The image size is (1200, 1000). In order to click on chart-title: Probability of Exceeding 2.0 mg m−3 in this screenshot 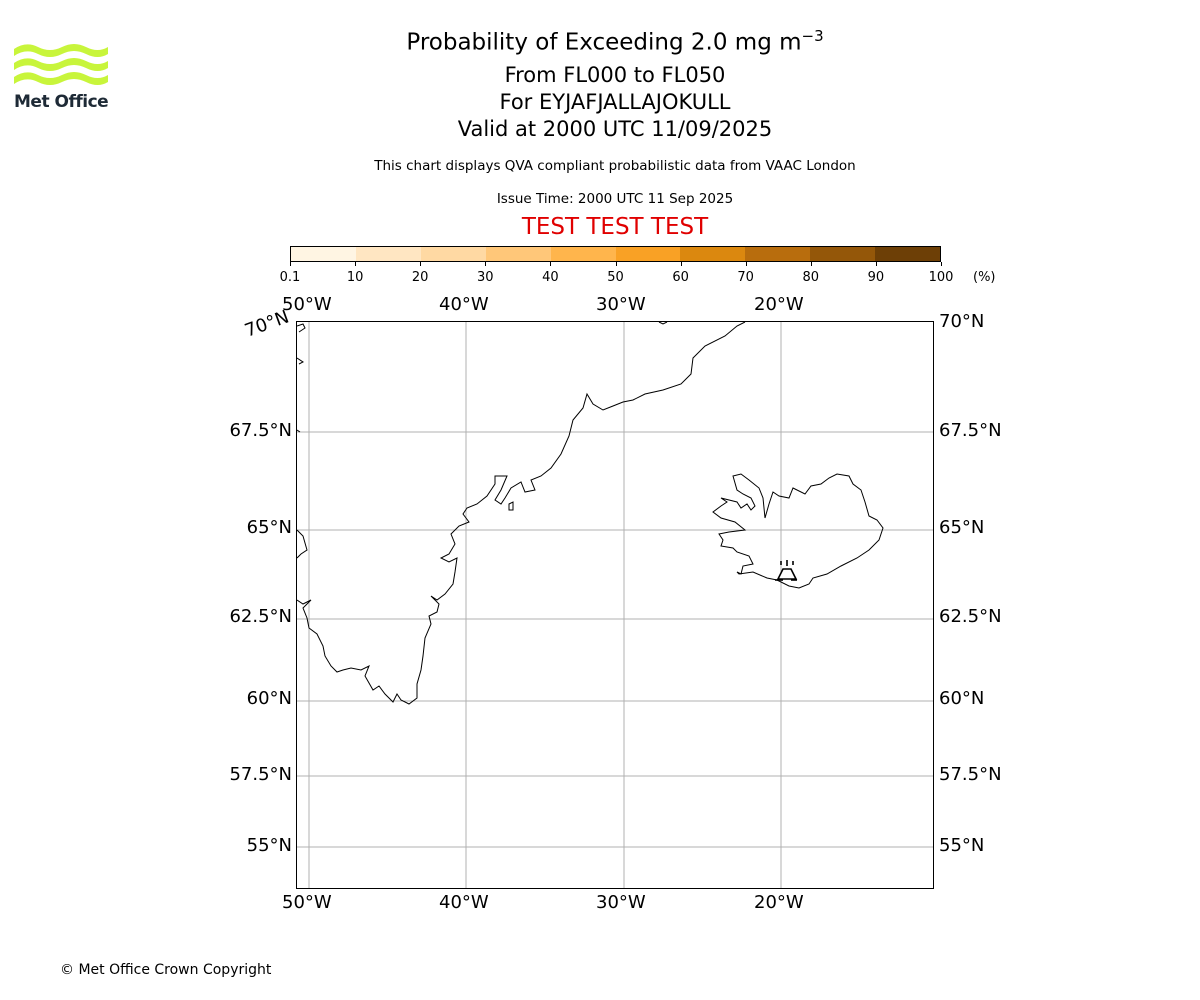, I will do `click(600, 41)`.